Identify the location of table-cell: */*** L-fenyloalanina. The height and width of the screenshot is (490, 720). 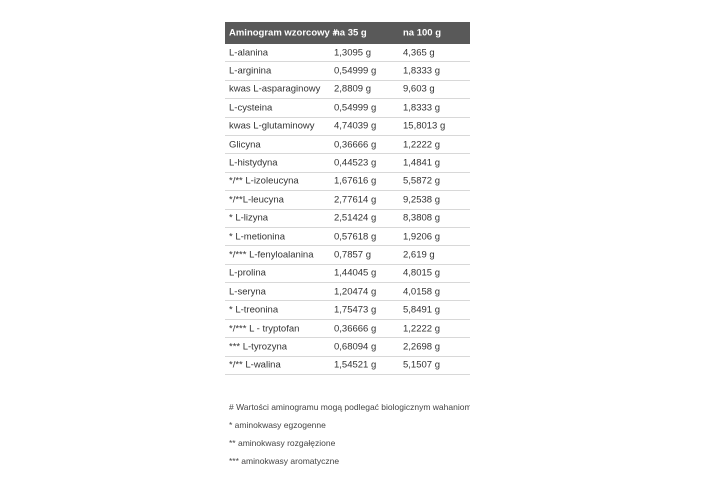
(271, 255).